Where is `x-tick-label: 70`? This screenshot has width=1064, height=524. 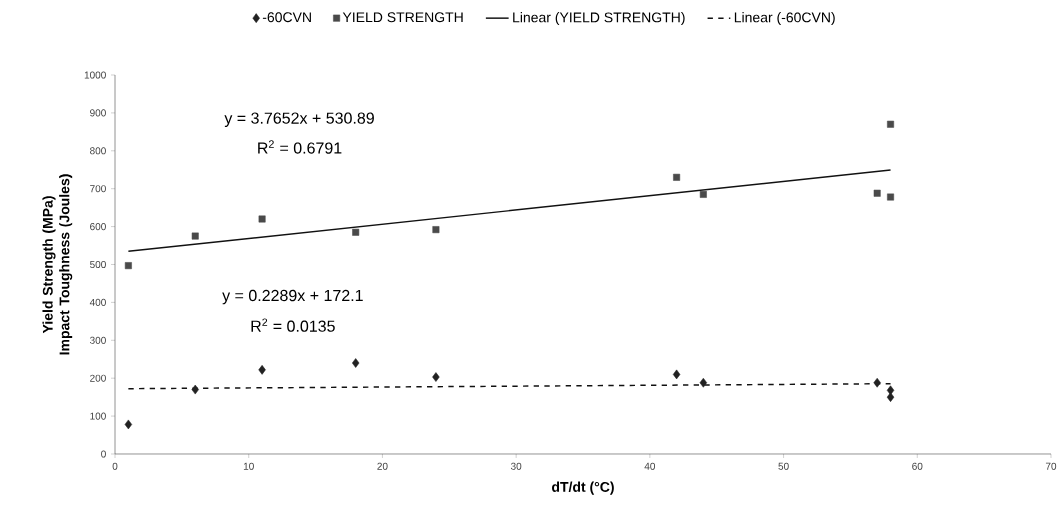
x-tick-label: 70 is located at coordinates (1051, 466).